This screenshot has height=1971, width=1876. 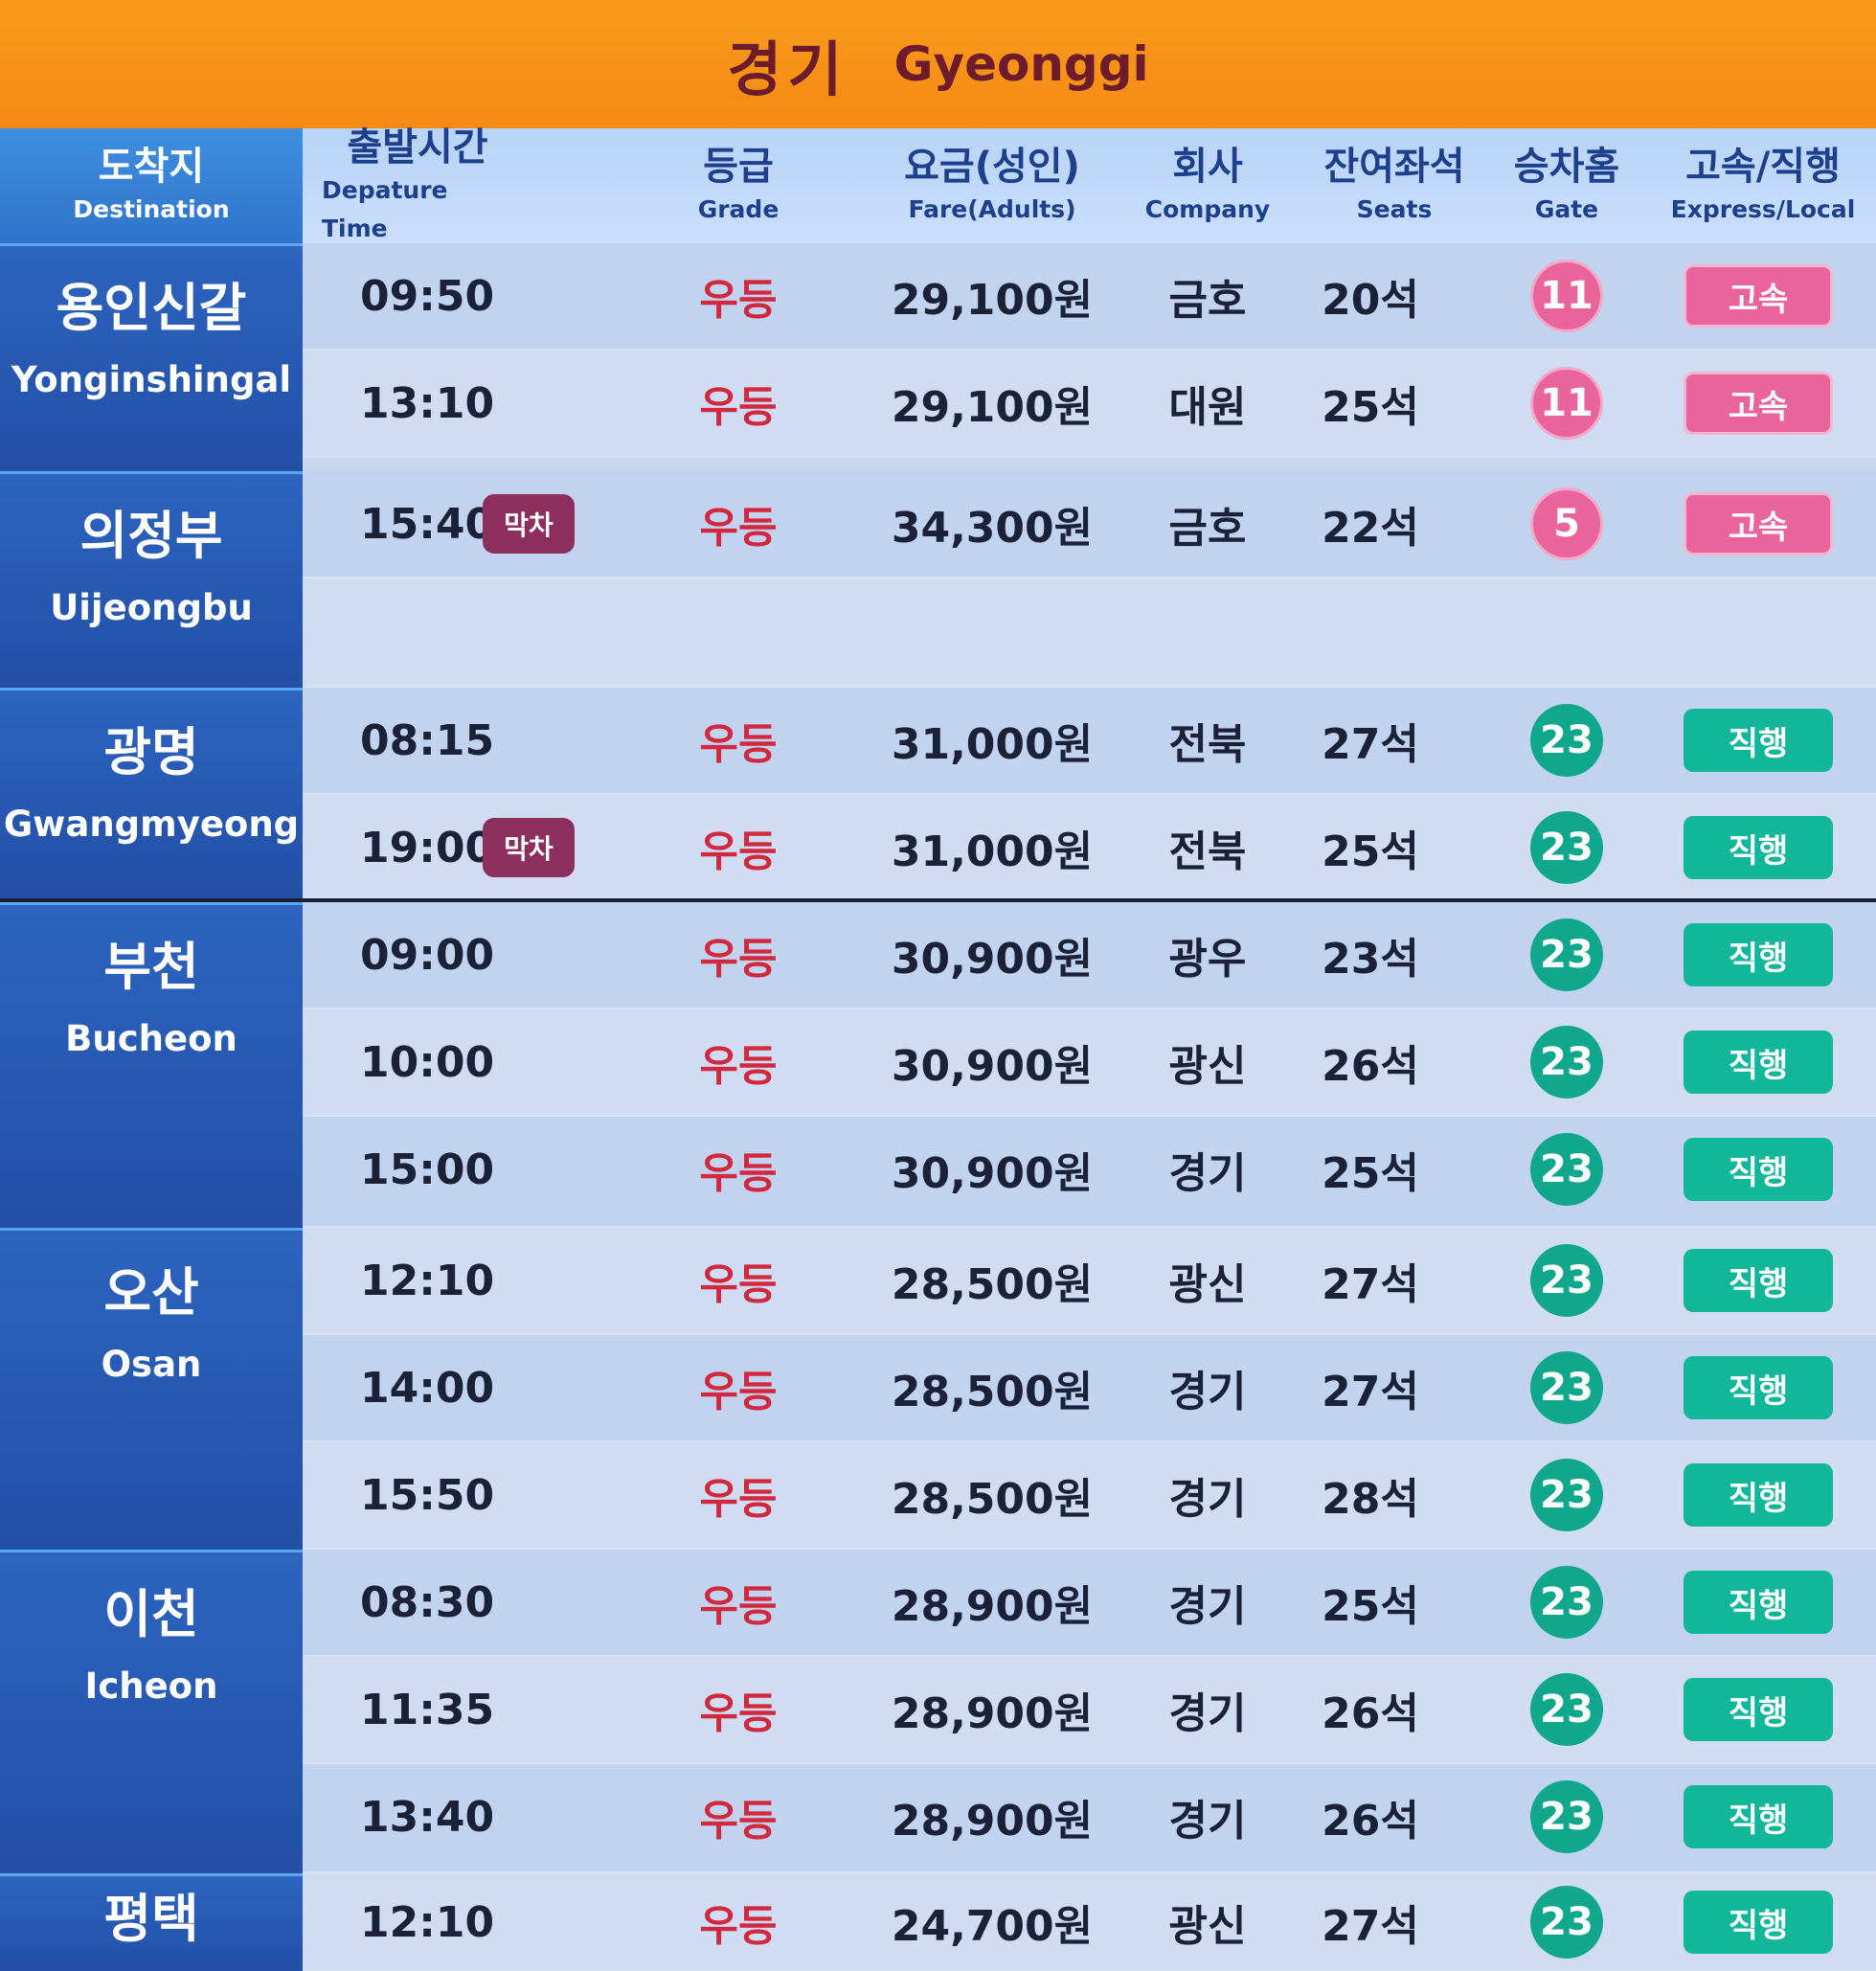 I want to click on destination-ko: 의정부, so click(x=151, y=536).